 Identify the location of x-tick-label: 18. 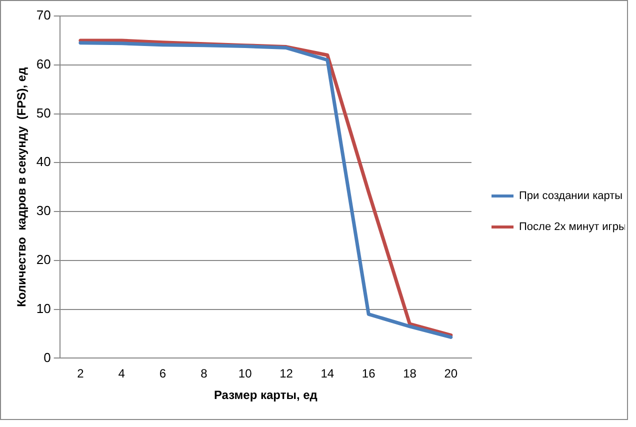
(410, 373).